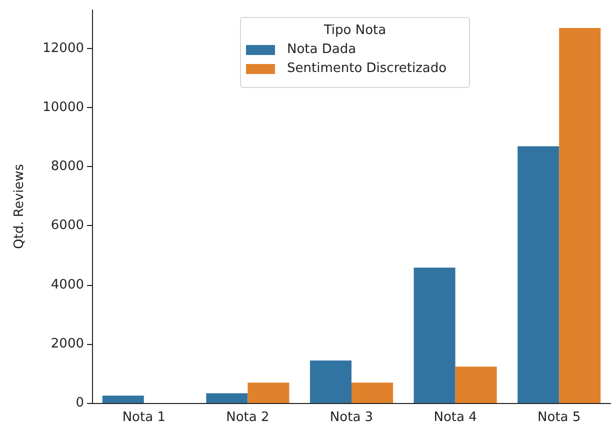  Describe the element at coordinates (67, 226) in the screenshot. I see `y-tick-label: 6000` at that location.